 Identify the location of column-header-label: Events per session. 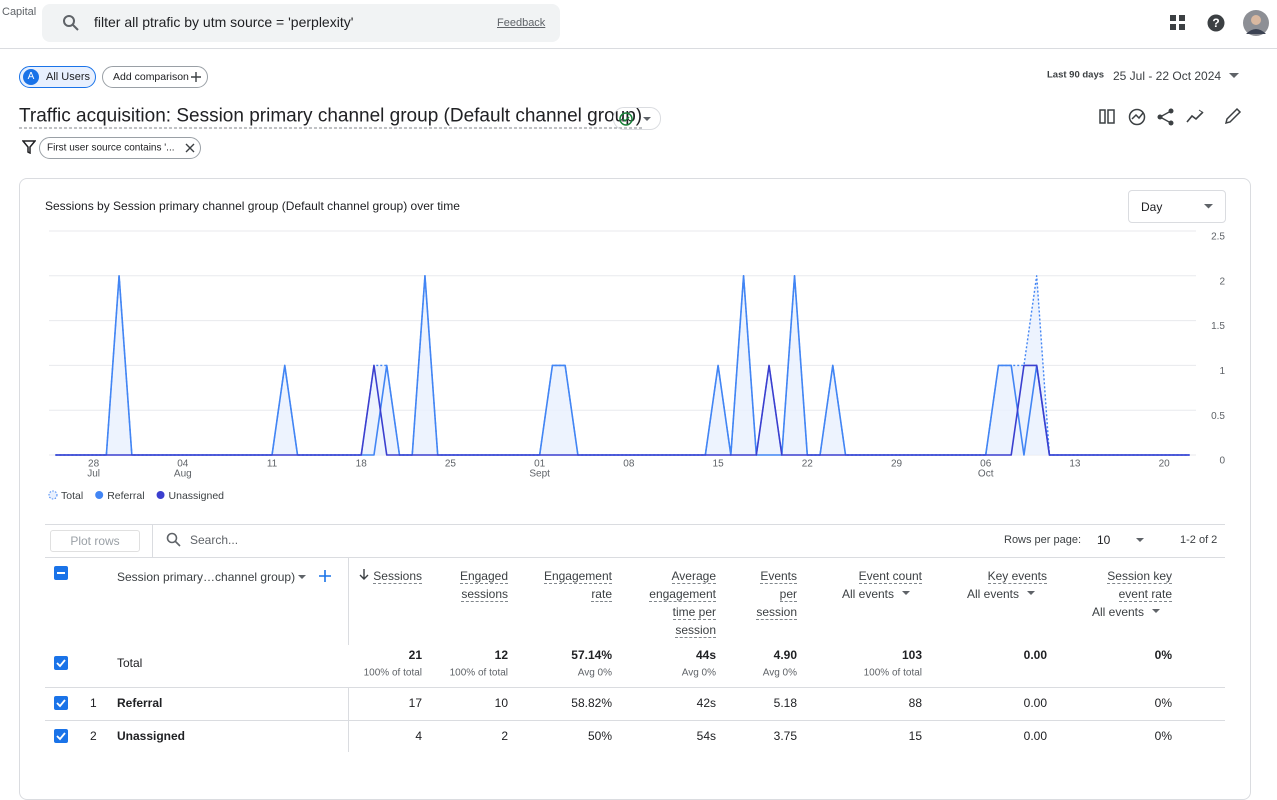
(776, 594).